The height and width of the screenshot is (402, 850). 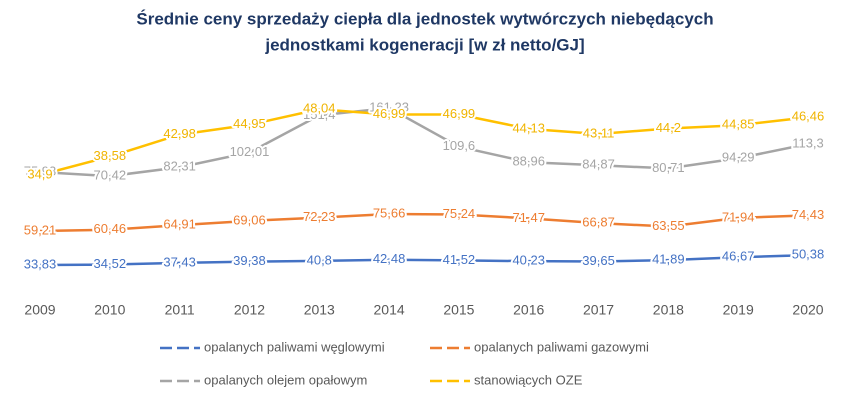 What do you see at coordinates (668, 259) in the screenshot?
I see `data-label: 41,89` at bounding box center [668, 259].